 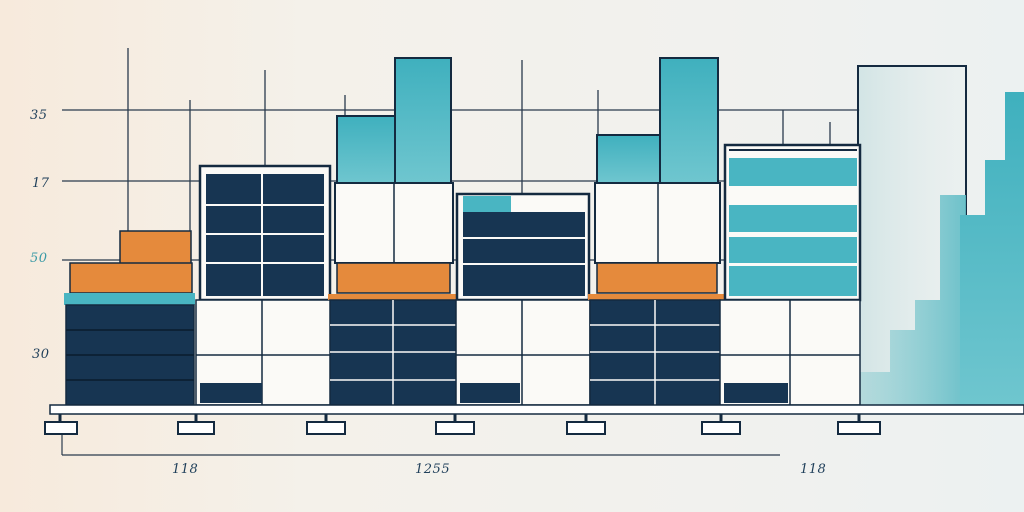 I want to click on y-label-3: 50, so click(x=39, y=258).